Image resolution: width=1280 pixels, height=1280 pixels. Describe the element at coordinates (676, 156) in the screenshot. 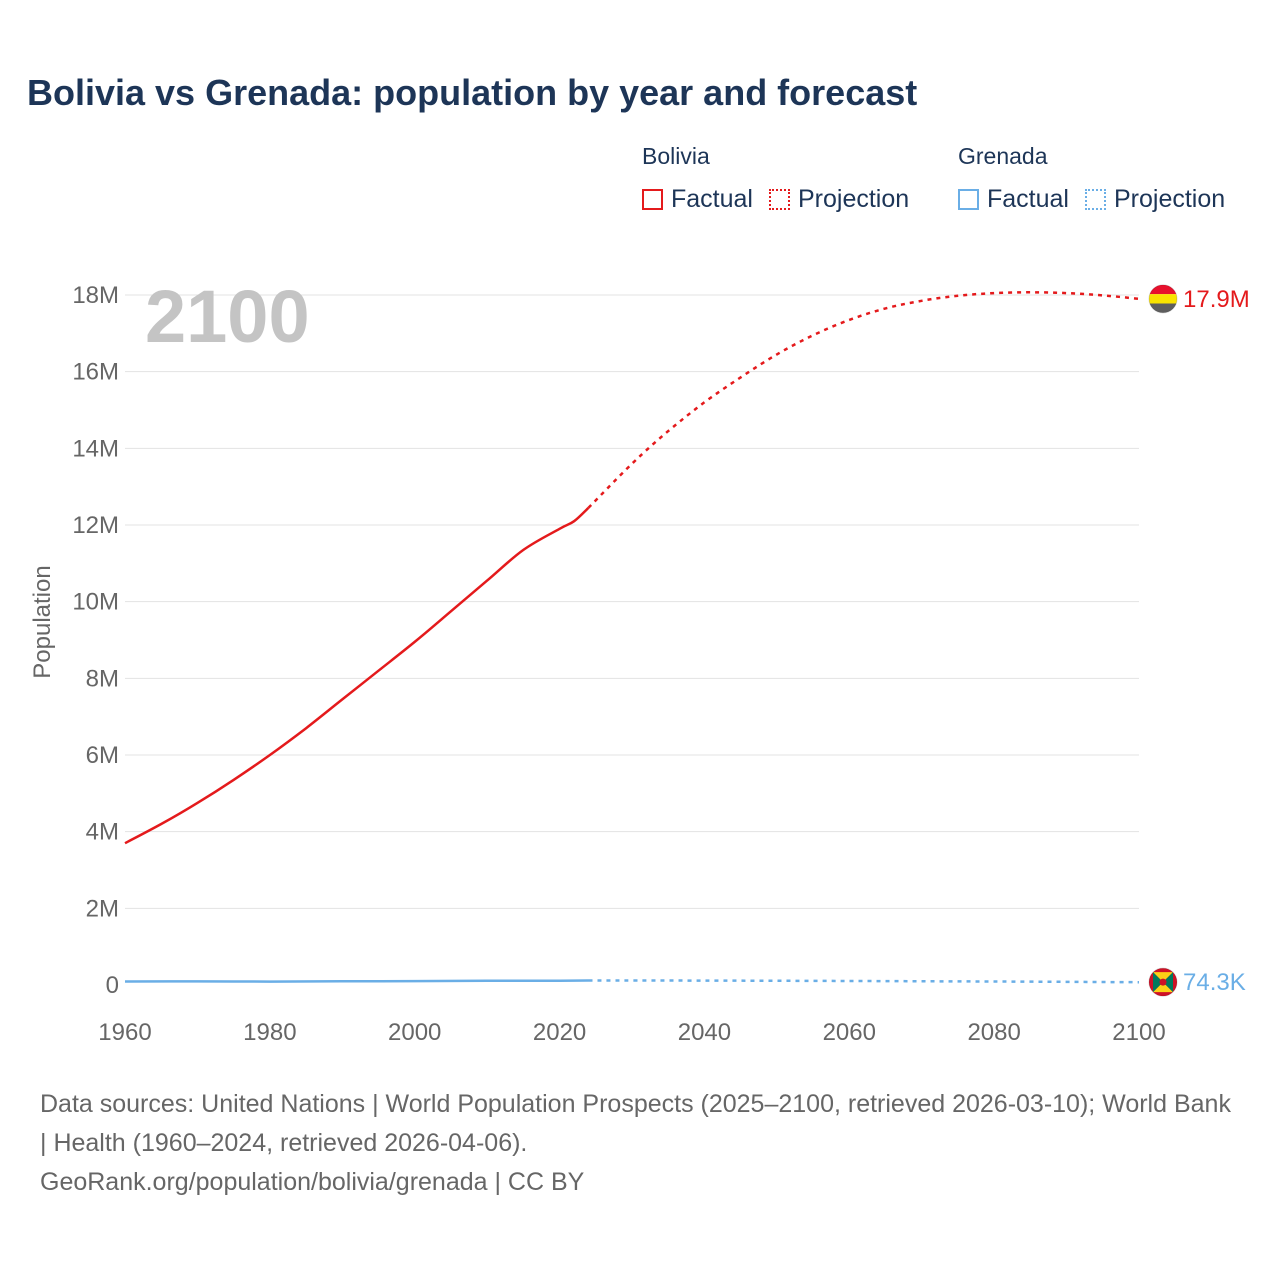

I see `legend-group-name: Bolivia` at that location.